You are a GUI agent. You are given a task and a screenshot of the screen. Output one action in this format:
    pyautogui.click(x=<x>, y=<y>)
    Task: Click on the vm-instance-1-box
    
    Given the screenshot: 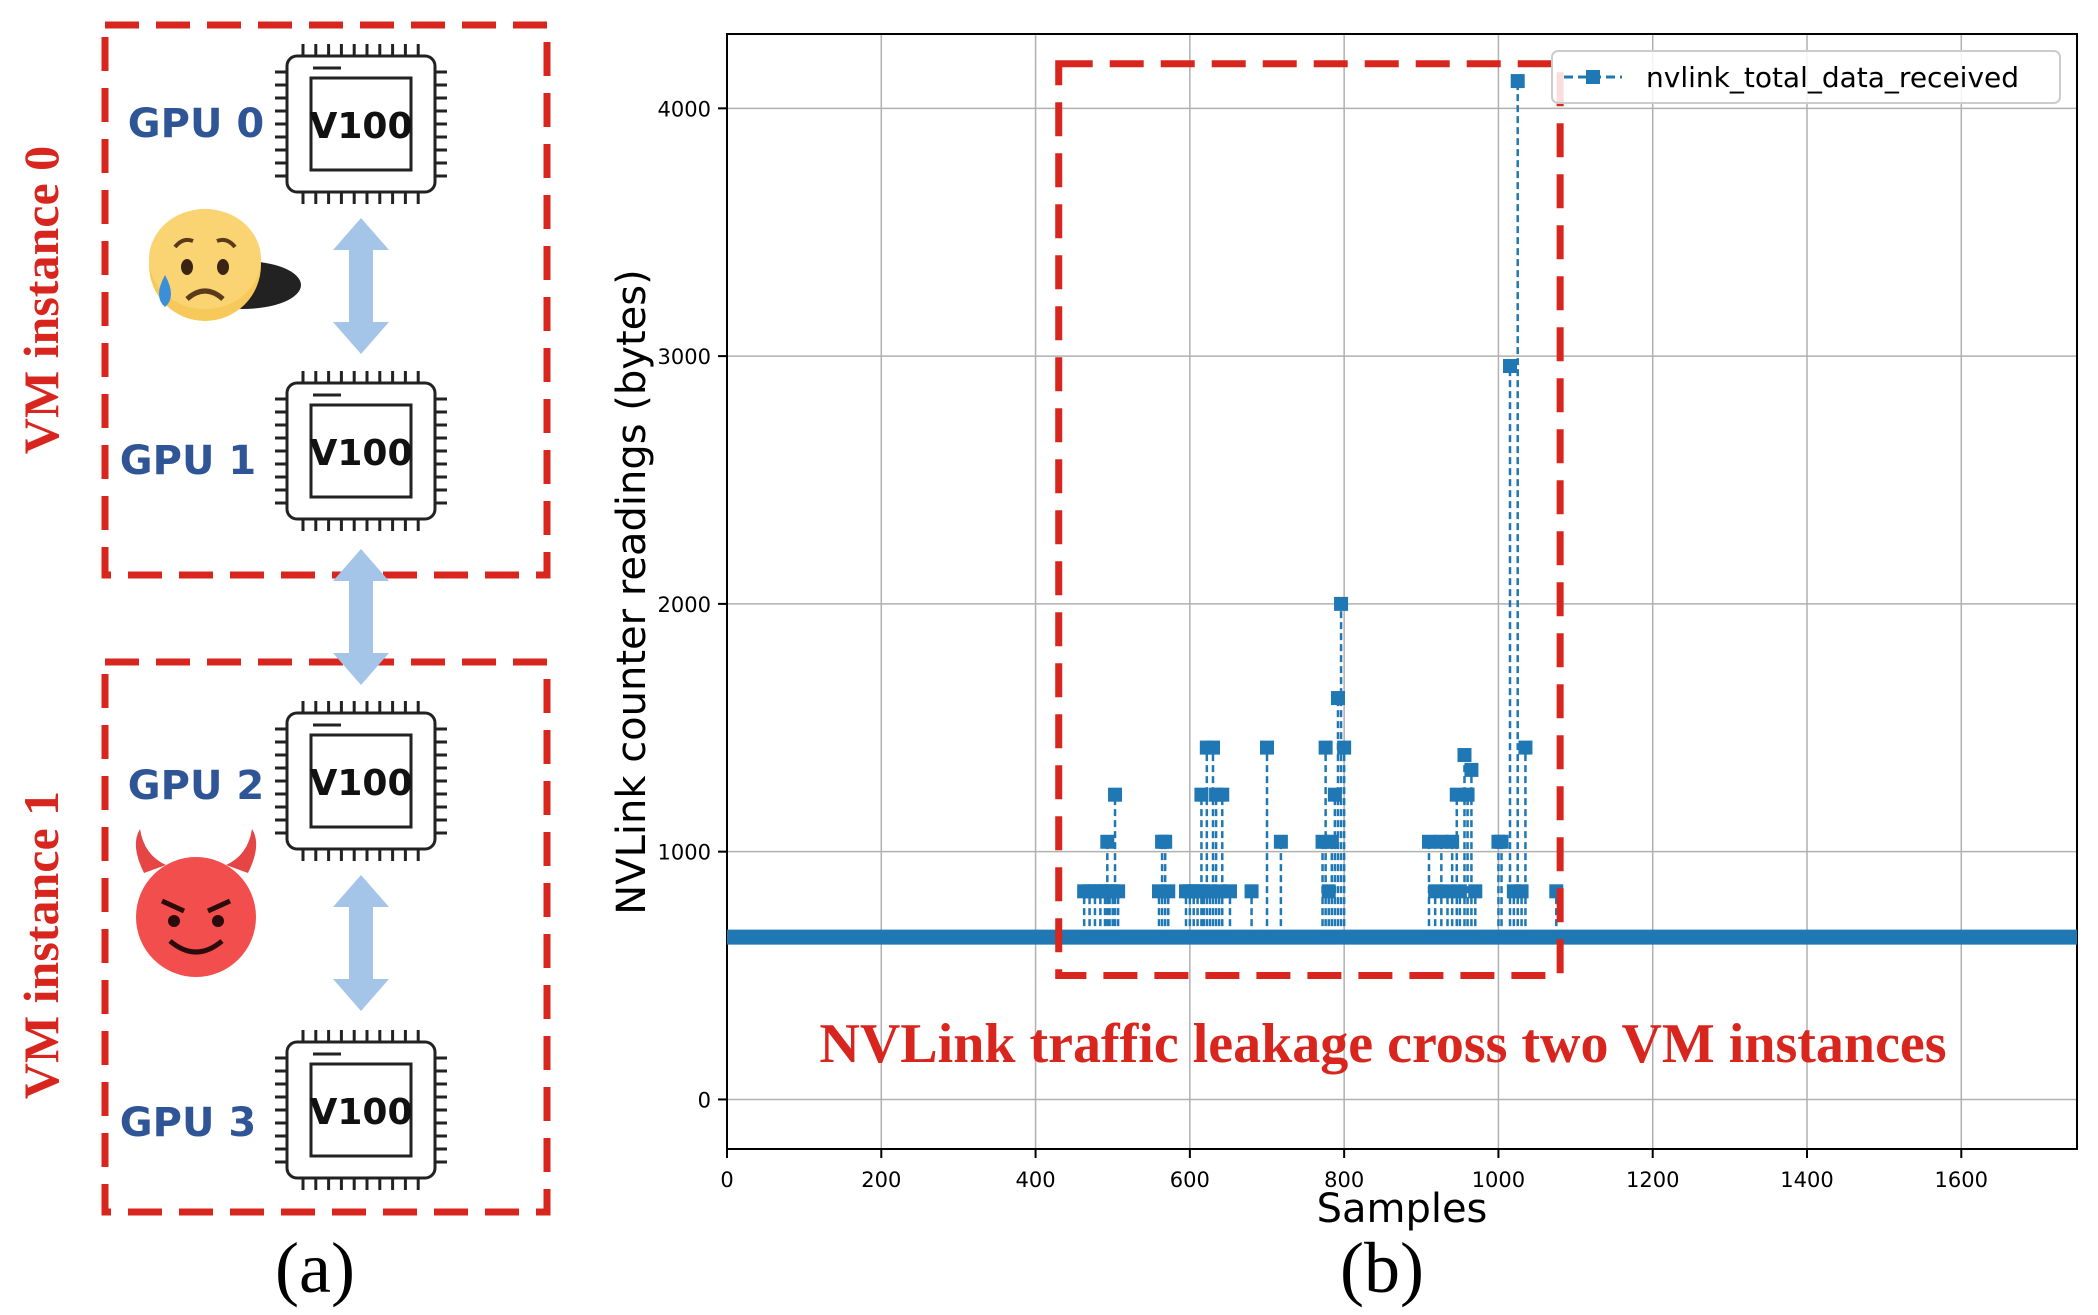 What is the action you would take?
    pyautogui.click(x=326, y=937)
    